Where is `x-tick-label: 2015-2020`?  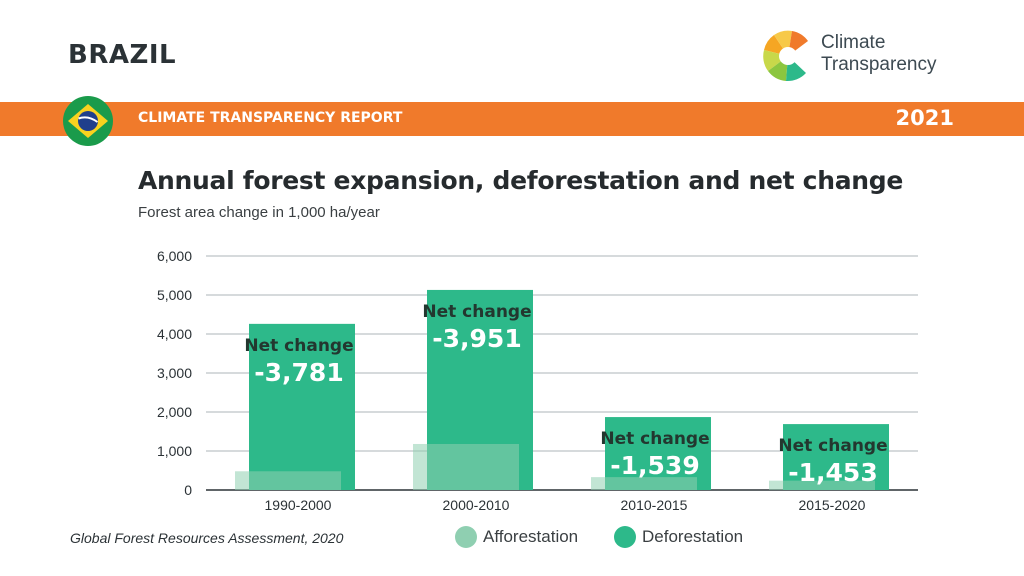
x-tick-label: 2015-2020 is located at coordinates (832, 505).